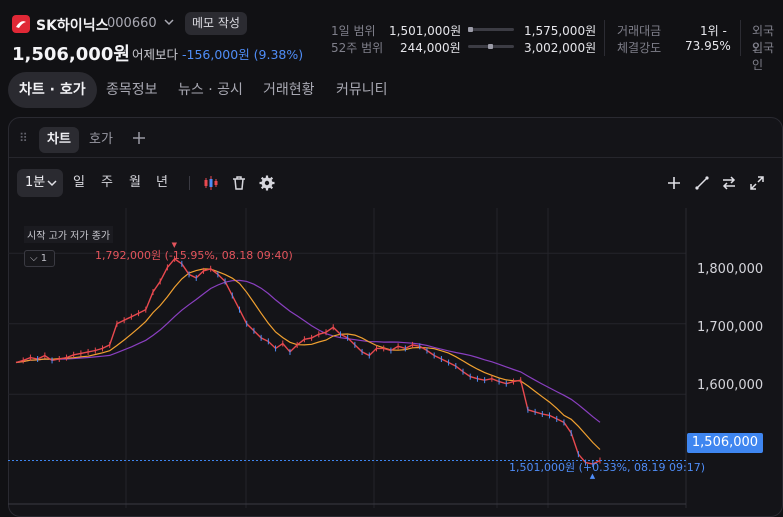 This screenshot has height=517, width=783. I want to click on interval-select: 1분, so click(40, 183).